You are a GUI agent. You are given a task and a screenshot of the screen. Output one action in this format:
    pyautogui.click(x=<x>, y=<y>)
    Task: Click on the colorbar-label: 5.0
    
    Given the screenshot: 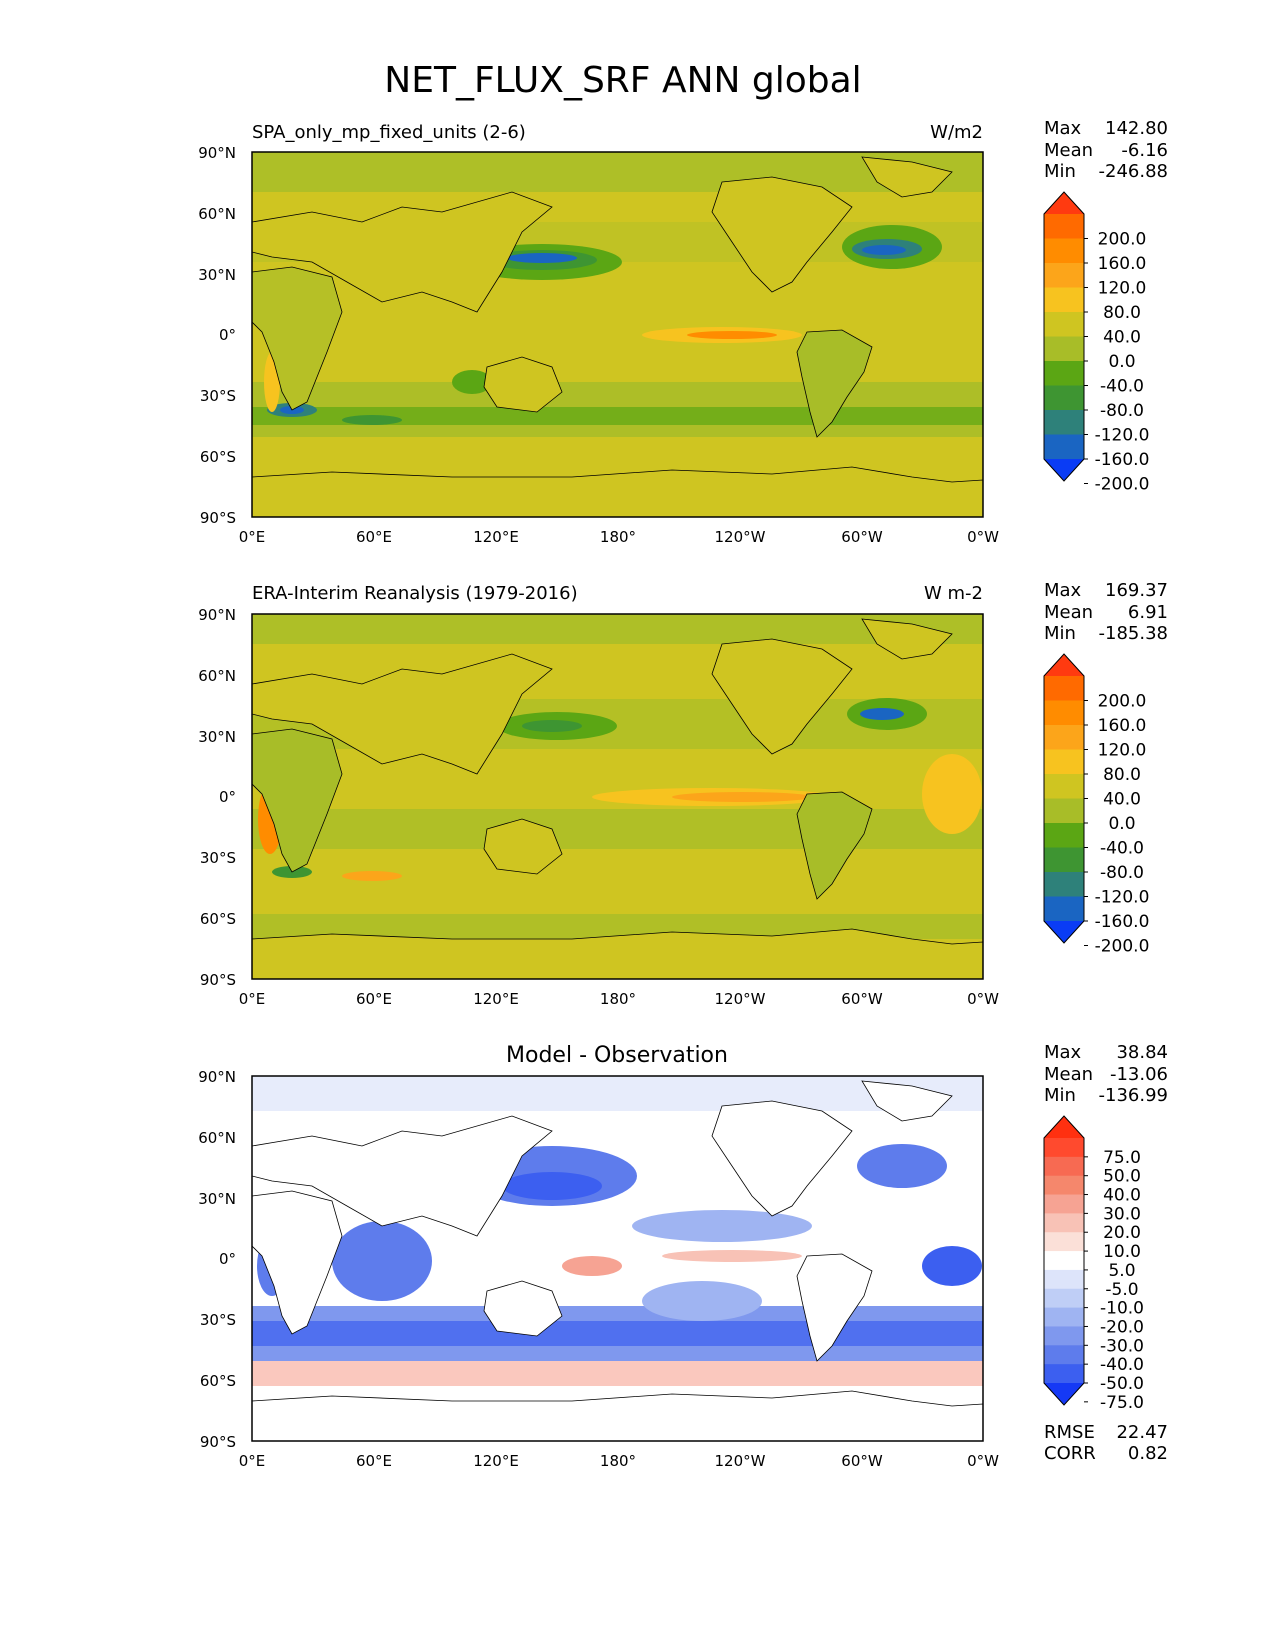 What is the action you would take?
    pyautogui.click(x=1121, y=1271)
    